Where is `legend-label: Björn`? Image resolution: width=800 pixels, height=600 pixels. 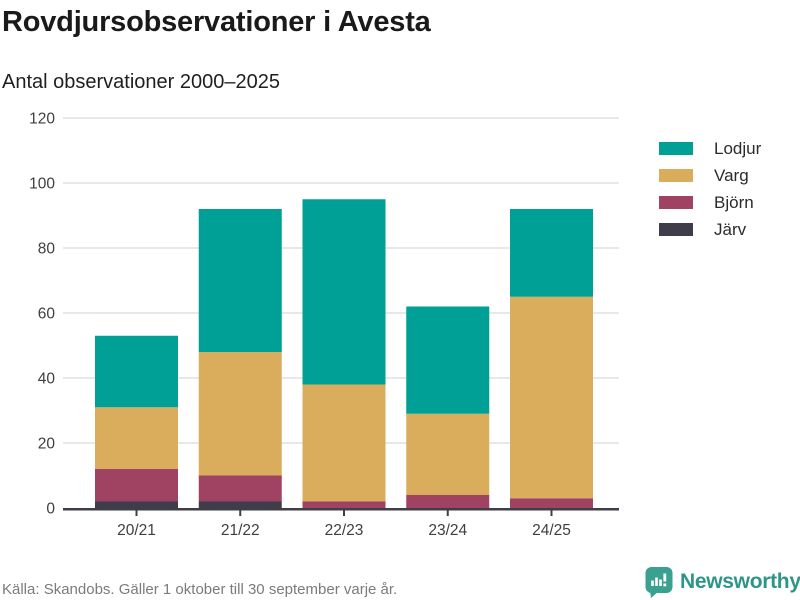 legend-label: Björn is located at coordinates (734, 202).